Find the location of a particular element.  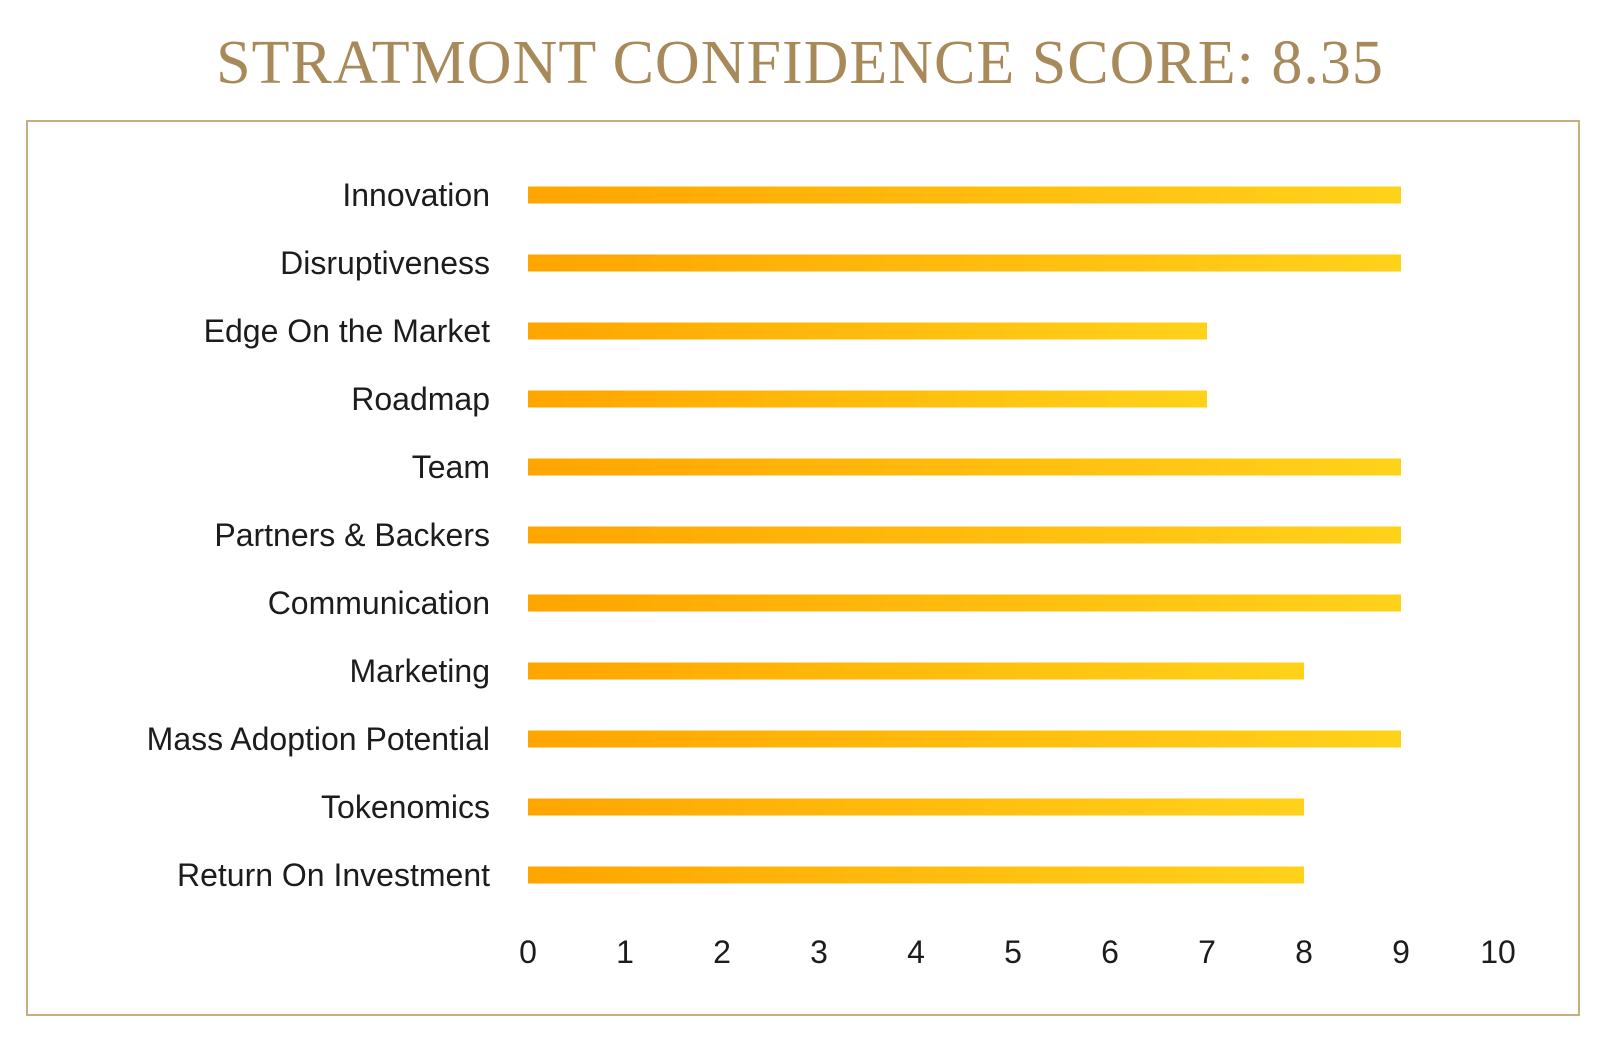

bar-roadmap is located at coordinates (867, 399).